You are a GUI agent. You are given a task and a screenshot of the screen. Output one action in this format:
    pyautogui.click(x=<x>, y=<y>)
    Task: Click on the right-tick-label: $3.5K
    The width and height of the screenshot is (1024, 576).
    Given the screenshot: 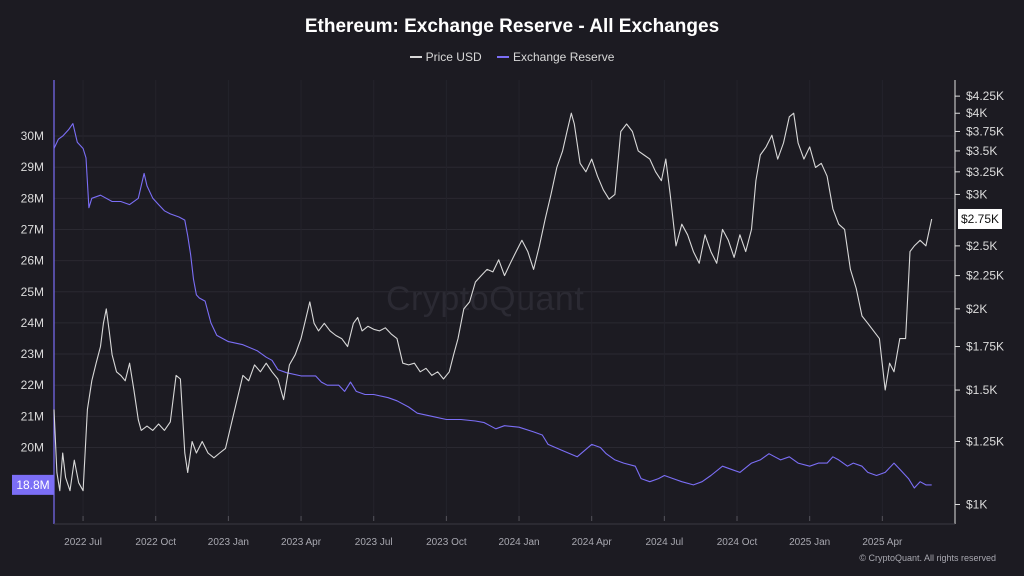 What is the action you would take?
    pyautogui.click(x=981, y=151)
    